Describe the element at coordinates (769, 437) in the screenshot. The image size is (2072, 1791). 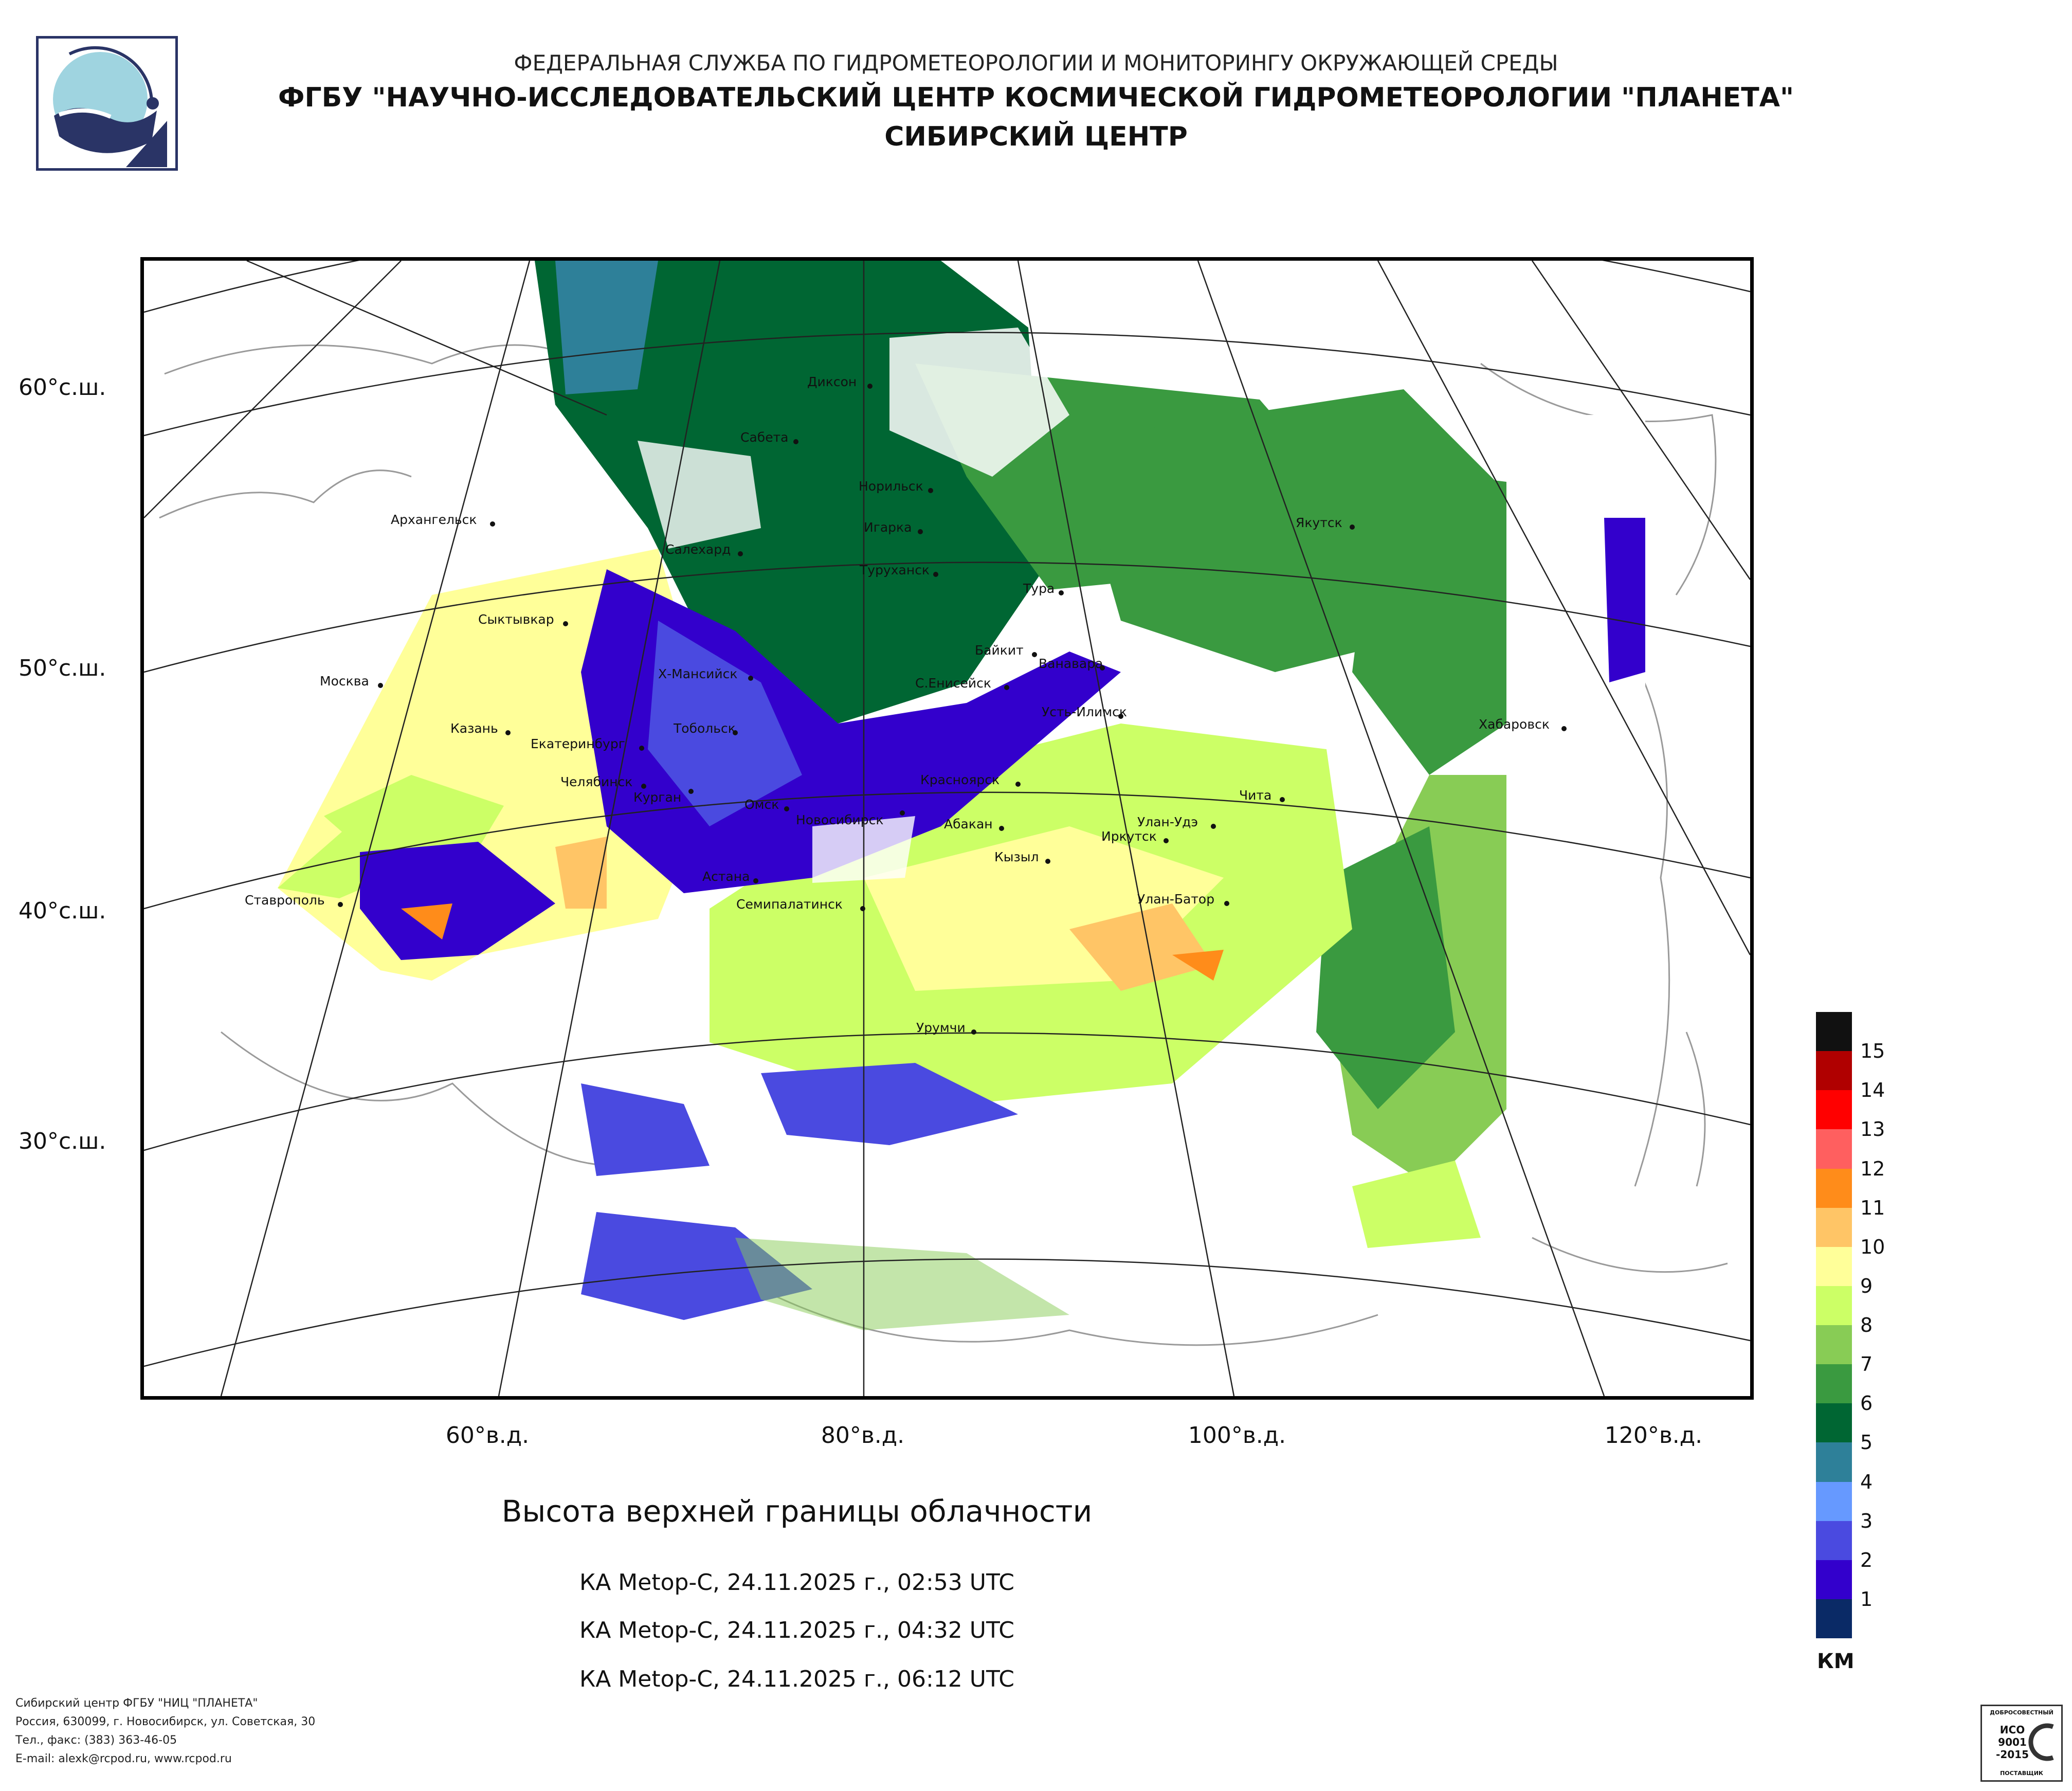
I see `city-sabeta: Сабета` at that location.